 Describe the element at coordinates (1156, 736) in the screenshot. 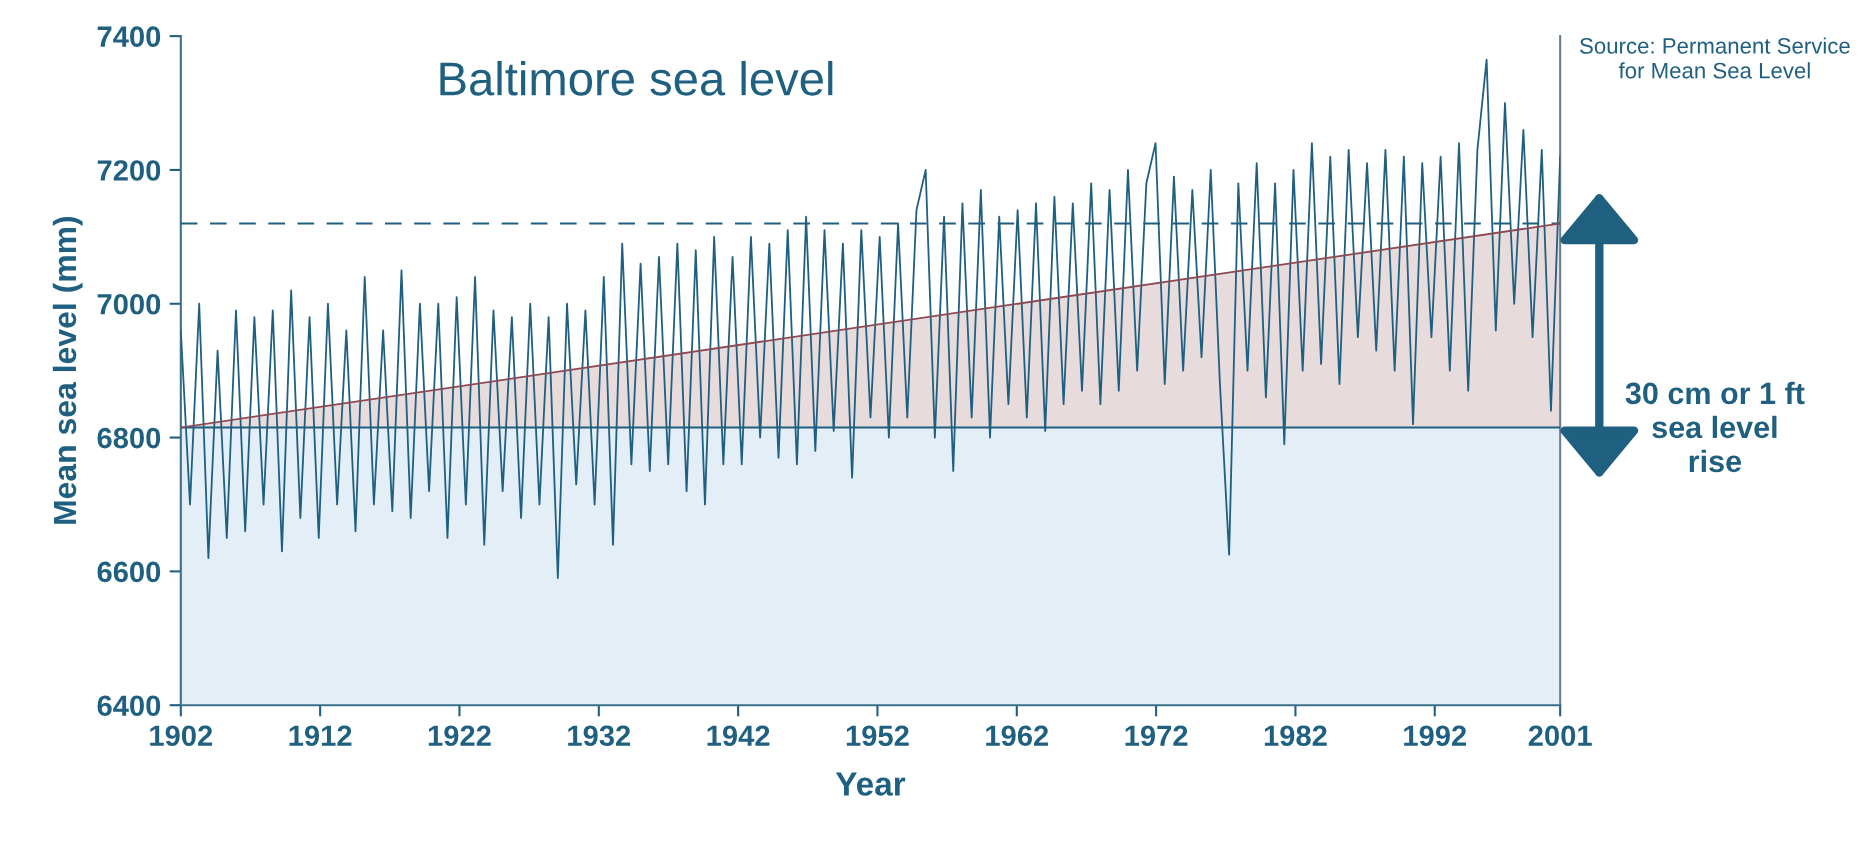

I see `x-tick-label: 1972` at that location.